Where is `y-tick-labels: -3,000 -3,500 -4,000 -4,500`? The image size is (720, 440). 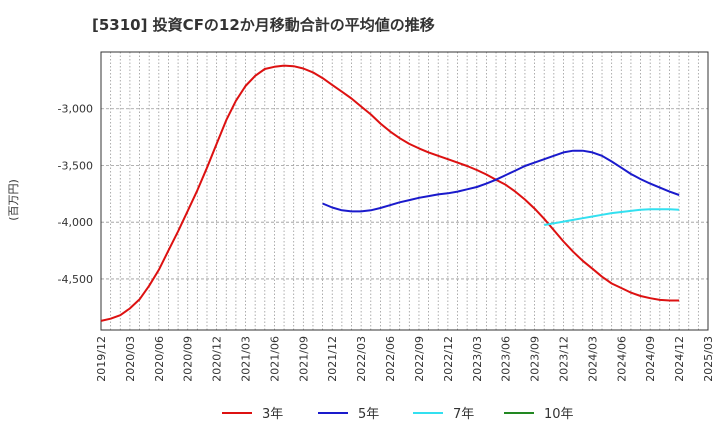 y-tick-labels: -3,000 -3,500 -4,000 -4,500 is located at coordinates (75, 194).